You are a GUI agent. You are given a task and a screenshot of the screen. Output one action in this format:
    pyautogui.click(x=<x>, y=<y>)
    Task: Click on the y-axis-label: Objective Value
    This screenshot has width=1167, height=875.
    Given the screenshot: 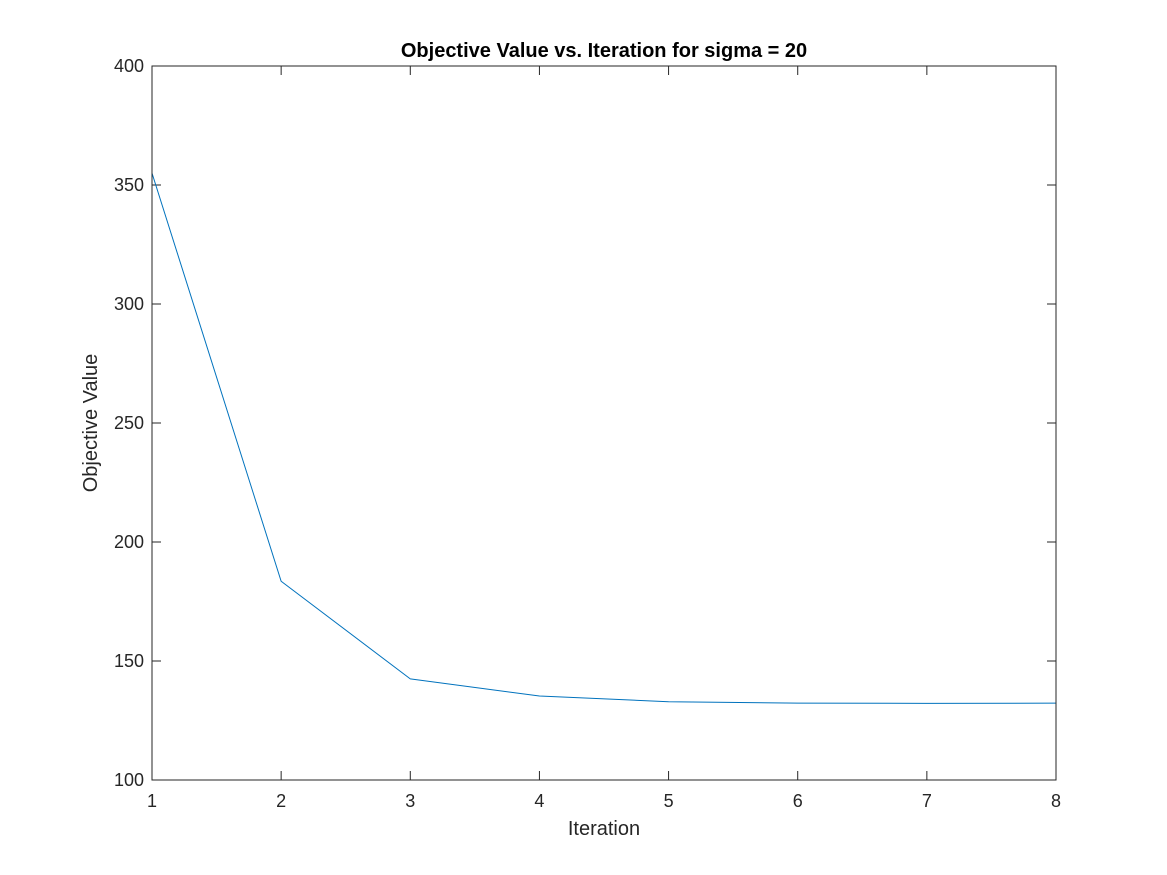 What is the action you would take?
    pyautogui.click(x=91, y=423)
    